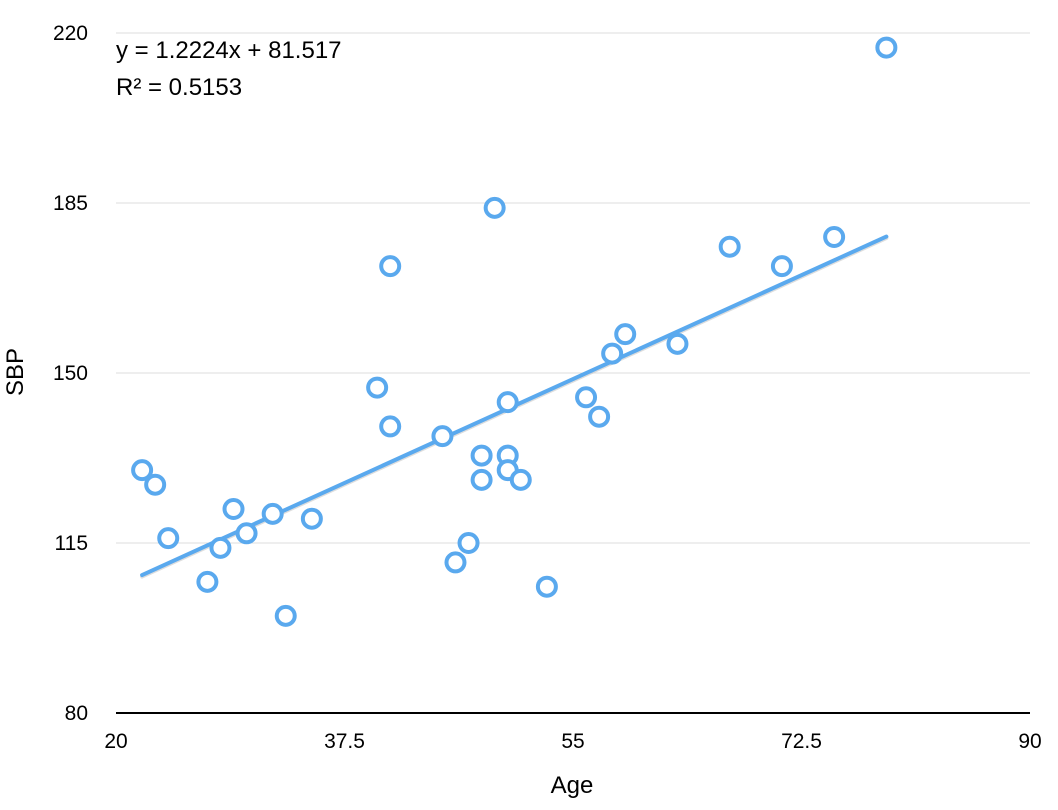 This screenshot has width=1058, height=810. What do you see at coordinates (71, 543) in the screenshot?
I see `y-tick-label-115: 115` at bounding box center [71, 543].